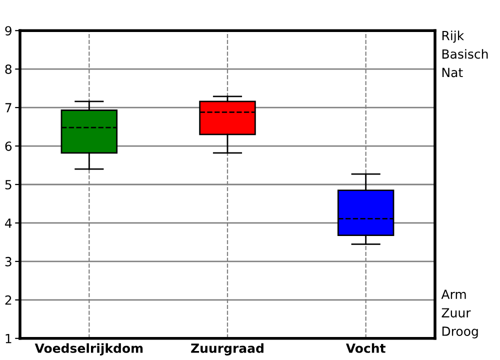 The height and width of the screenshot is (360, 500). Describe the element at coordinates (227, 349) in the screenshot. I see `x-tick-label: Zuurgraad` at that location.